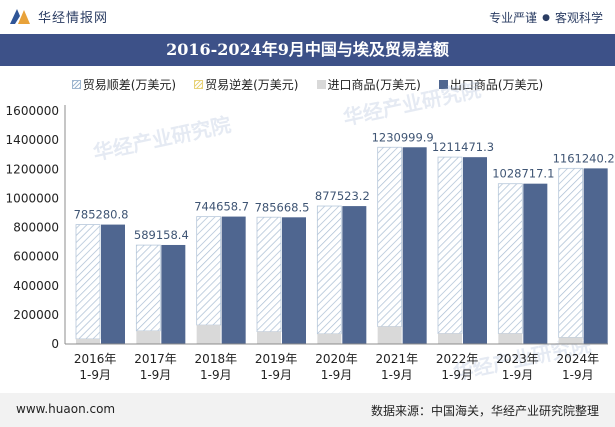  I want to click on legend-item-surplus: 贸易顺差(万美元), so click(124, 84).